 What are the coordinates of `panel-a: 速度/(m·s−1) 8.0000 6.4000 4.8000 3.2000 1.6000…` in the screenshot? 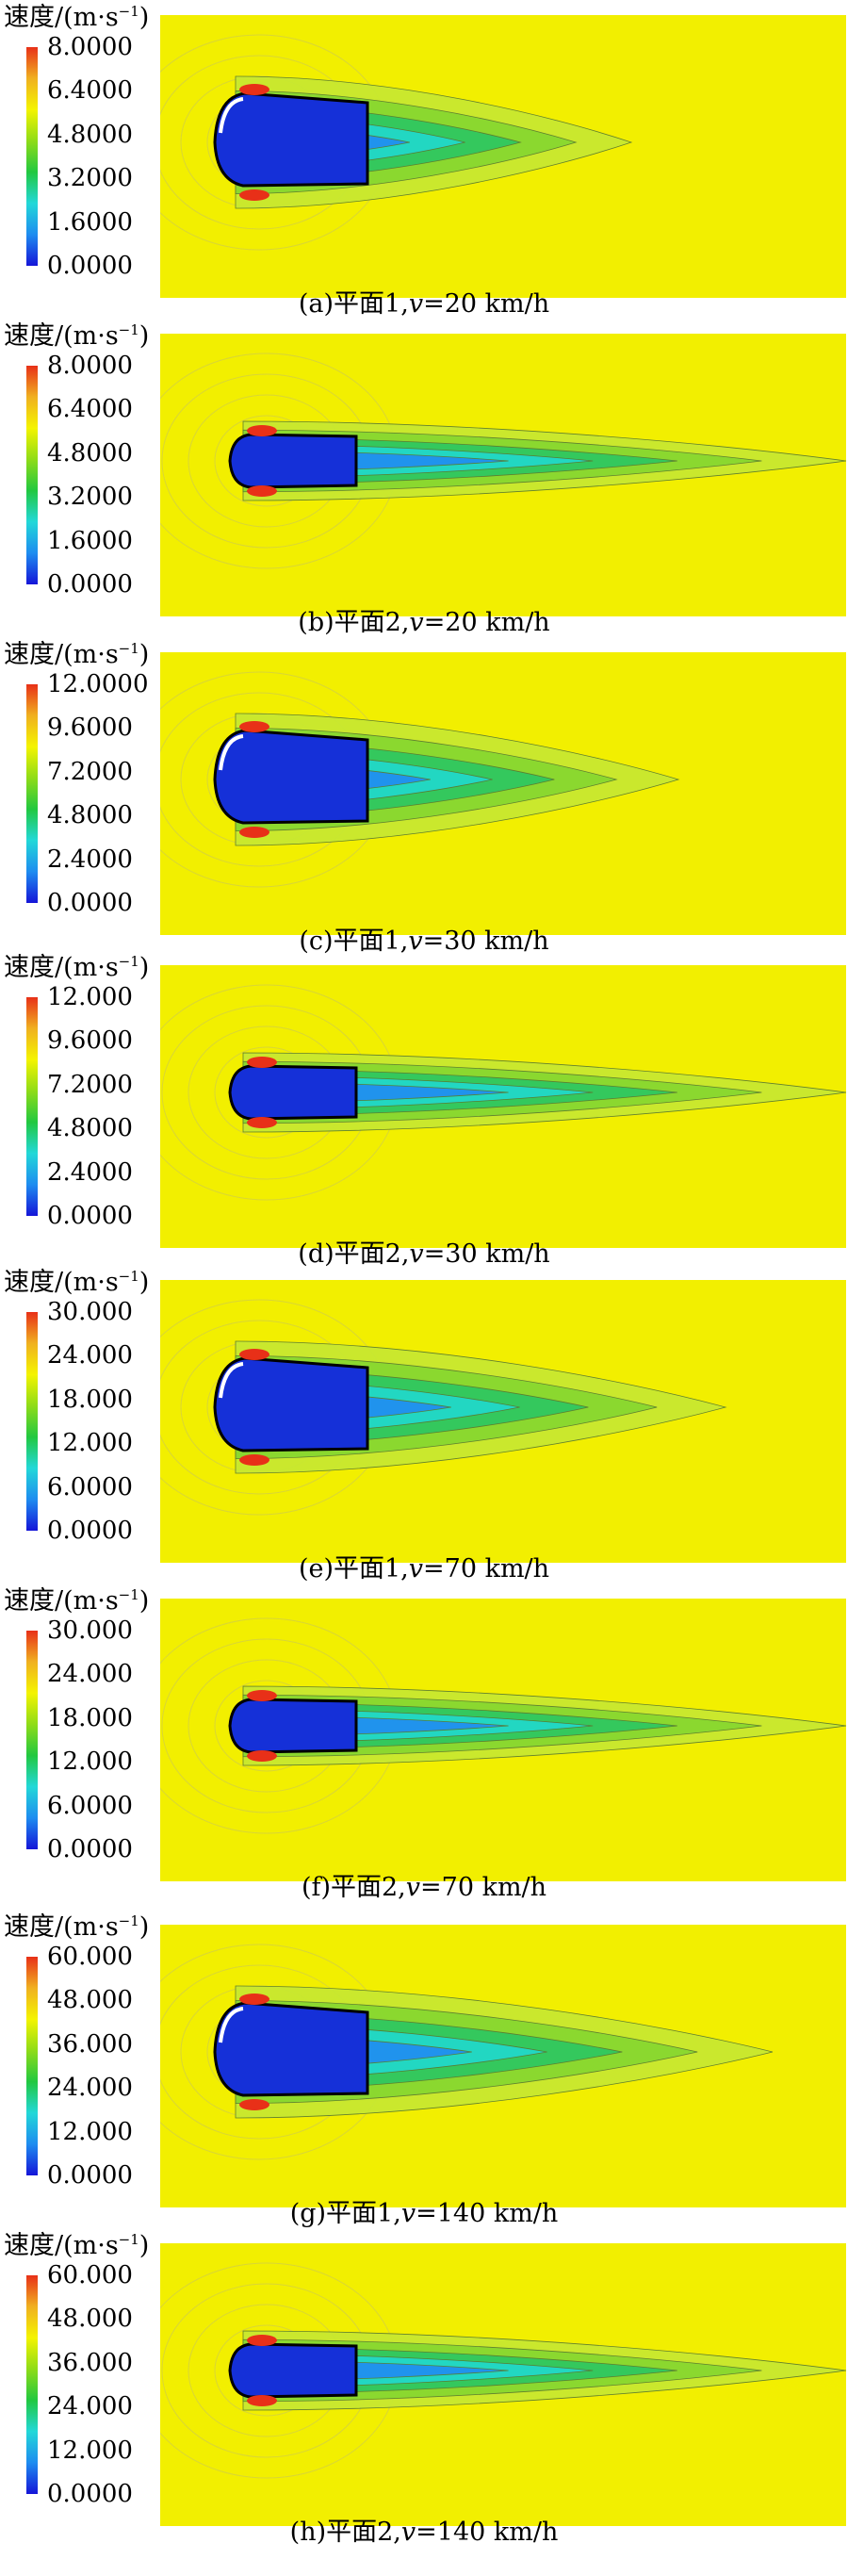 It's located at (424, 159).